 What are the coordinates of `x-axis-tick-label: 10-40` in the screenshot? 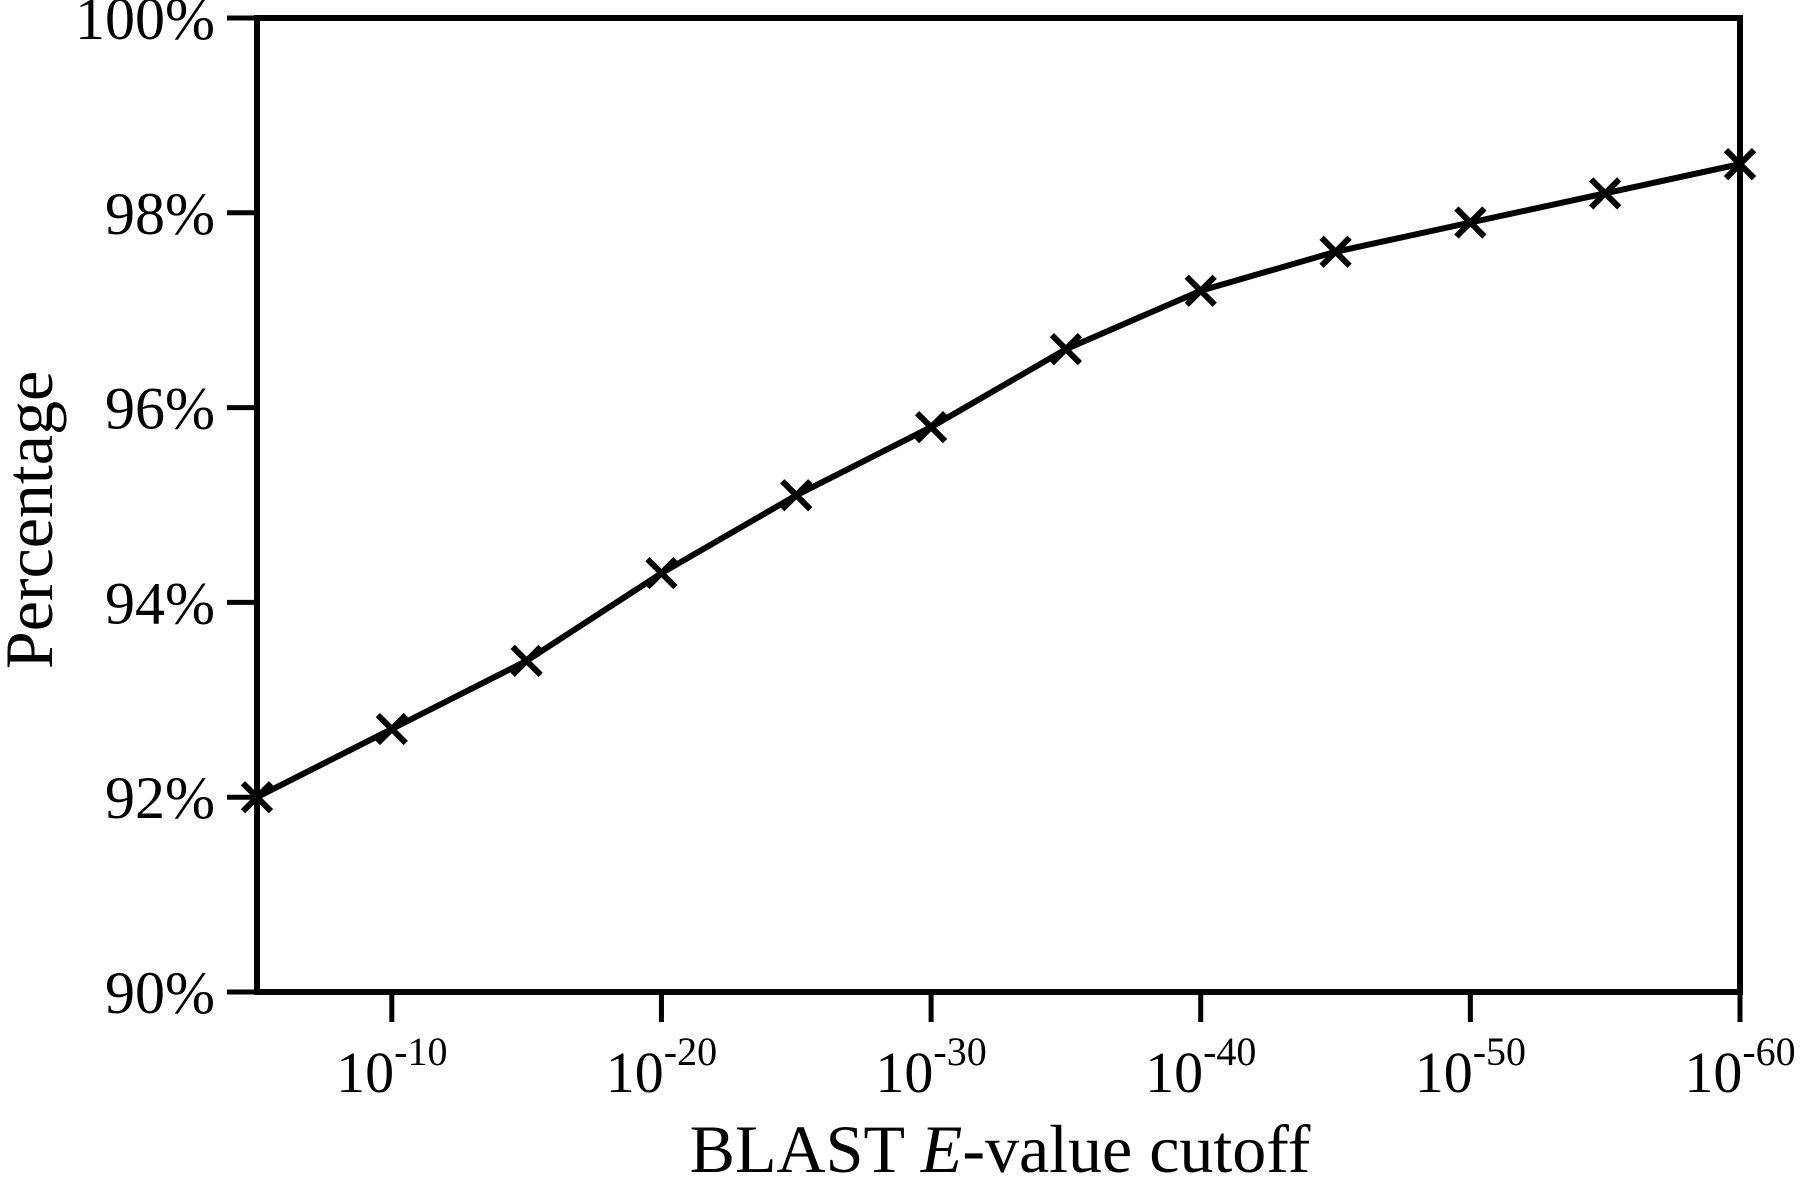 It's located at (1200, 1067).